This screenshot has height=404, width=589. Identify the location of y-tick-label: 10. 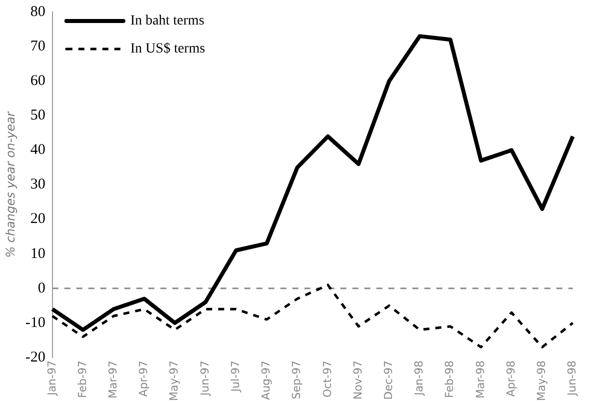
(38, 254).